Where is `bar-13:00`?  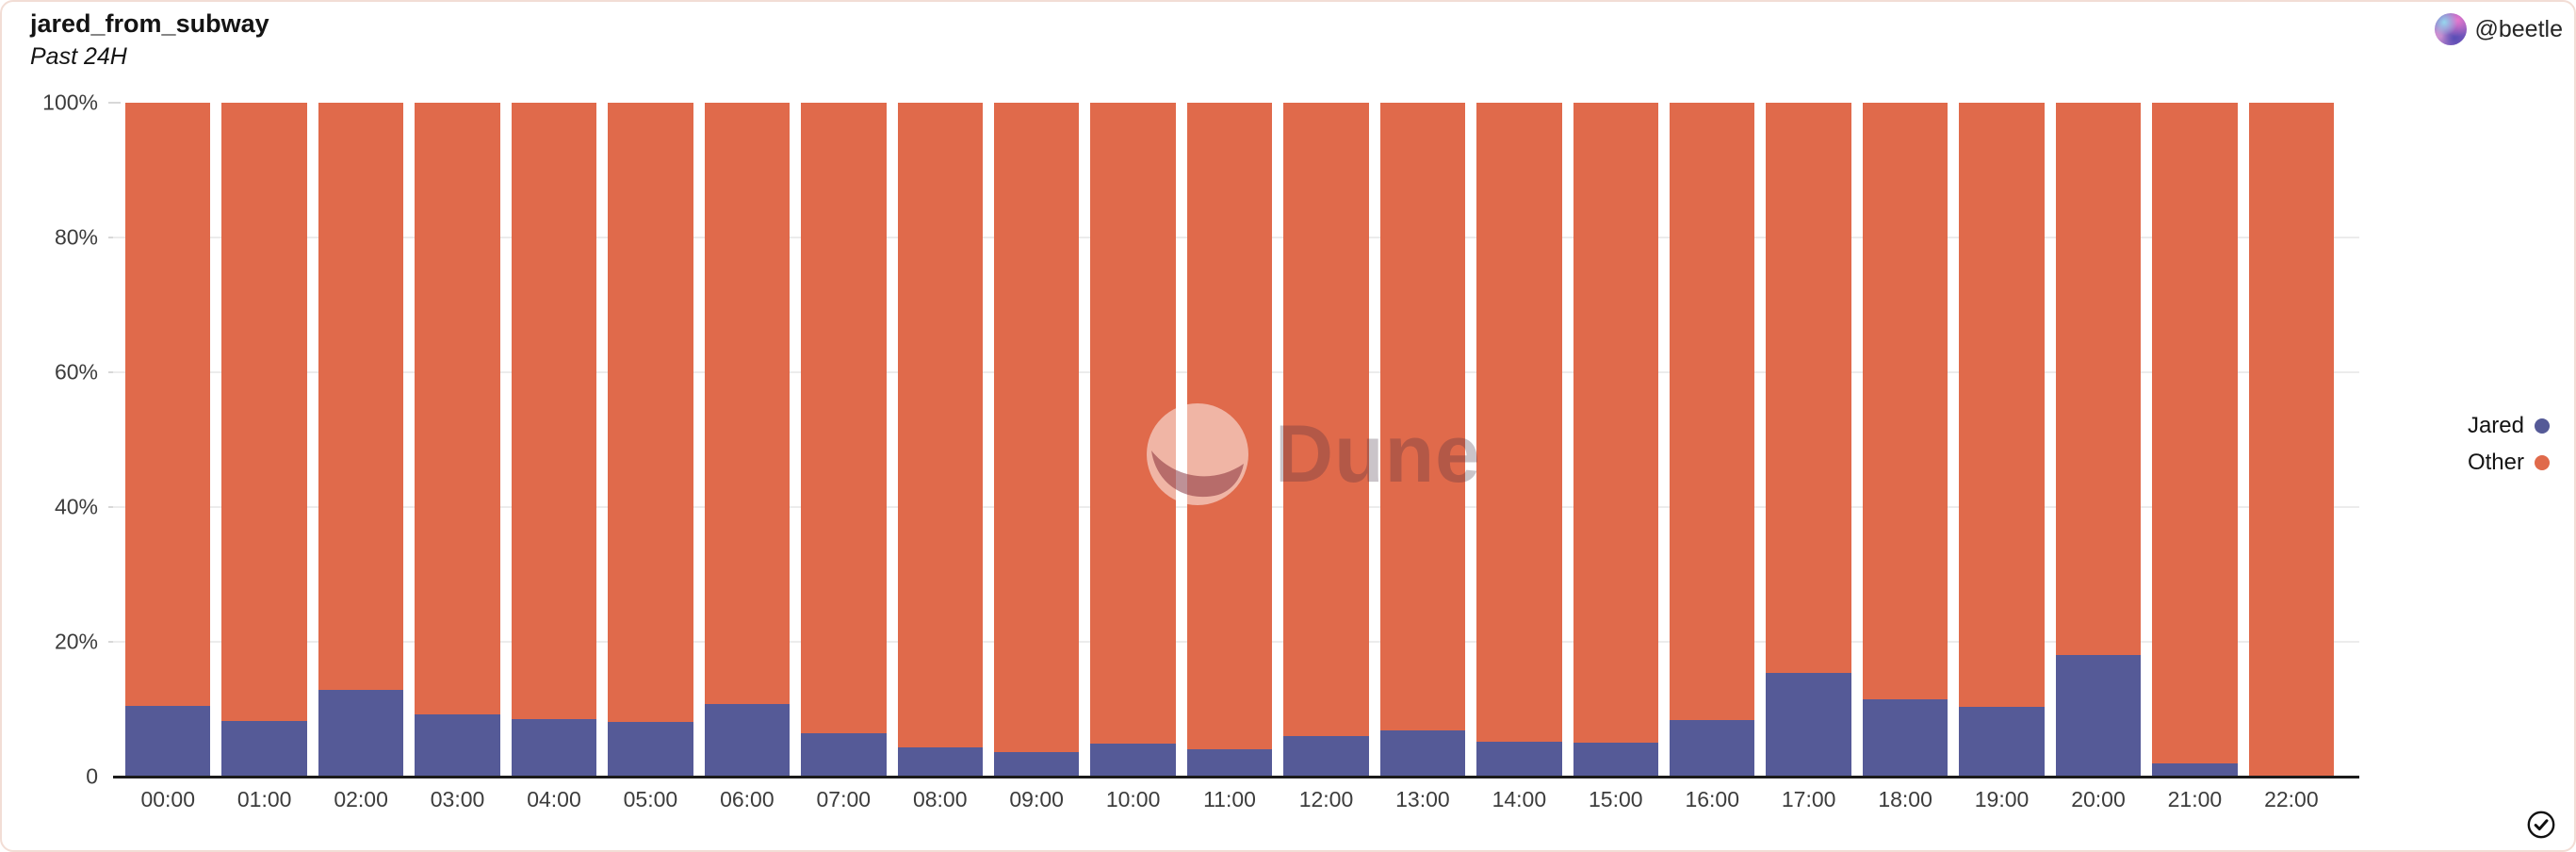 bar-13:00 is located at coordinates (1422, 440).